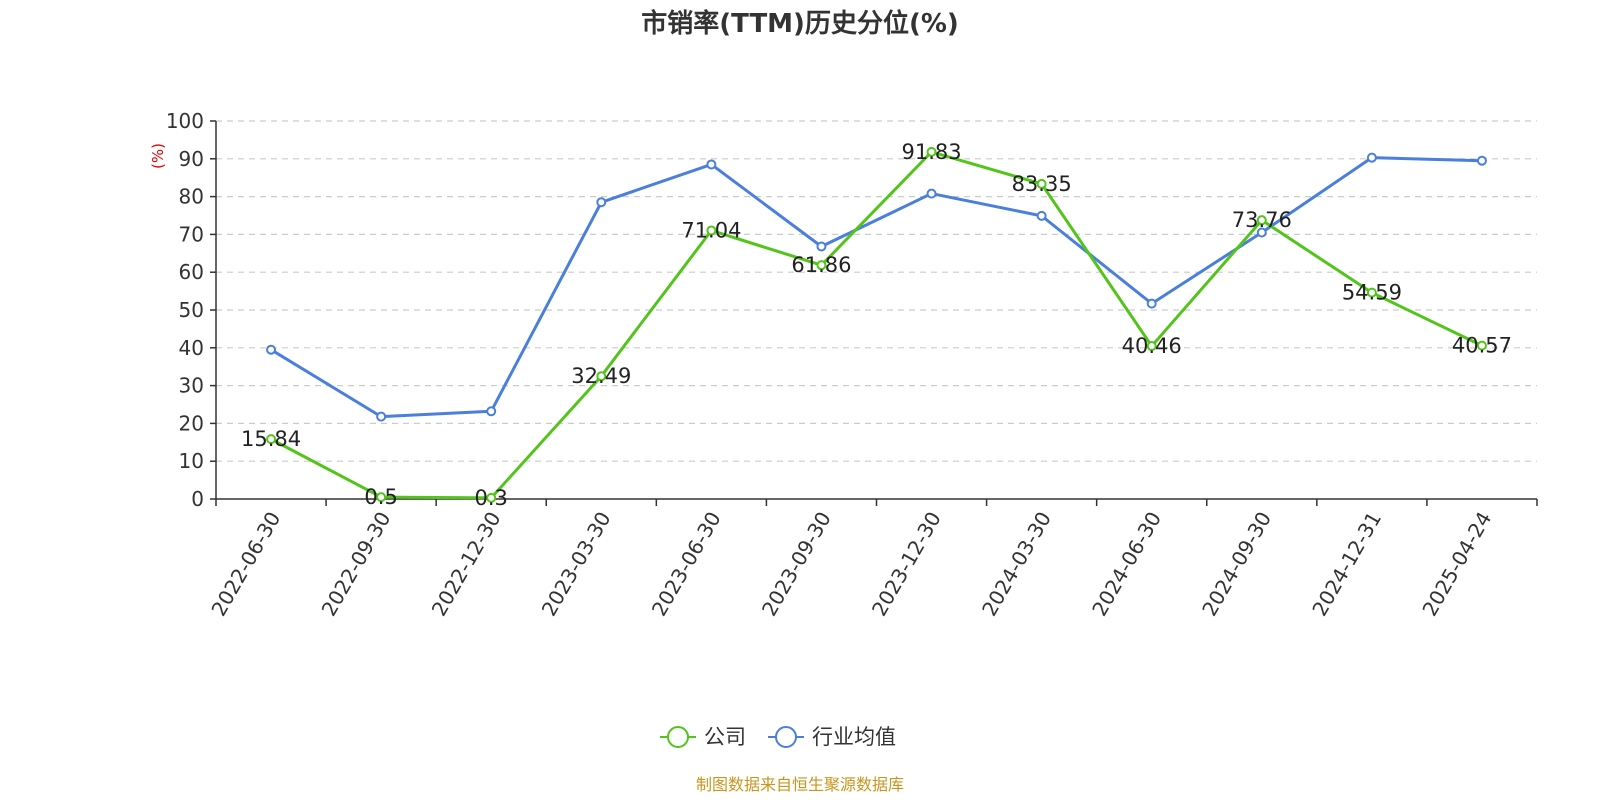 This screenshot has width=1600, height=800. I want to click on legend-item-0: 公司, so click(703, 737).